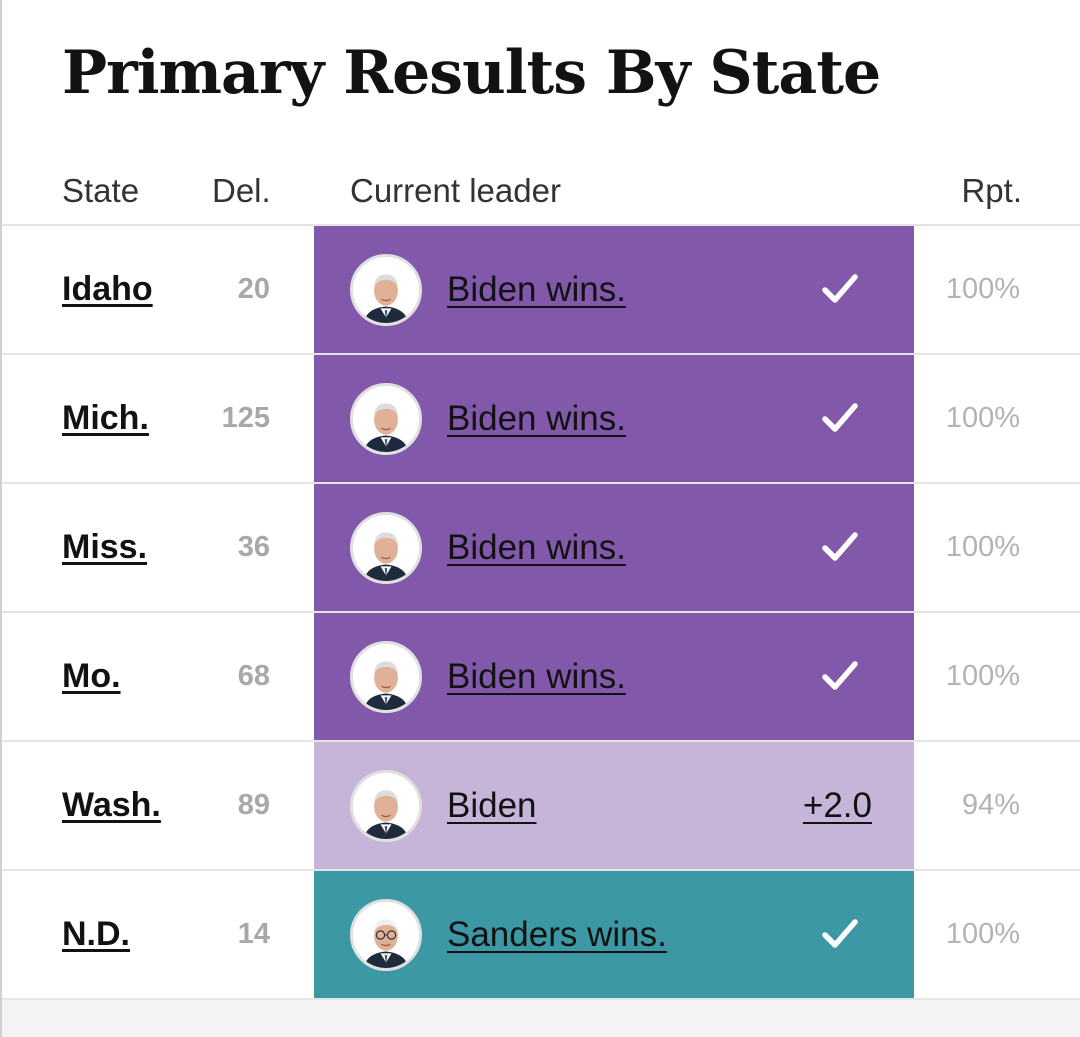 The image size is (1080, 1037). What do you see at coordinates (91, 676) in the screenshot?
I see `state-link: Mo.` at bounding box center [91, 676].